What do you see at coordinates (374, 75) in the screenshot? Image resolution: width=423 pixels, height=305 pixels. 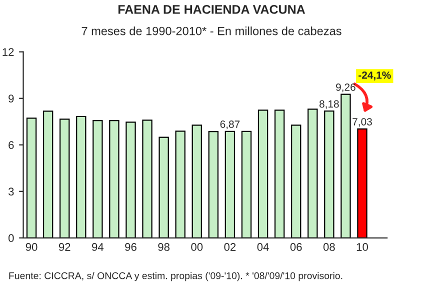 I see `annotation: -24,1%` at bounding box center [374, 75].